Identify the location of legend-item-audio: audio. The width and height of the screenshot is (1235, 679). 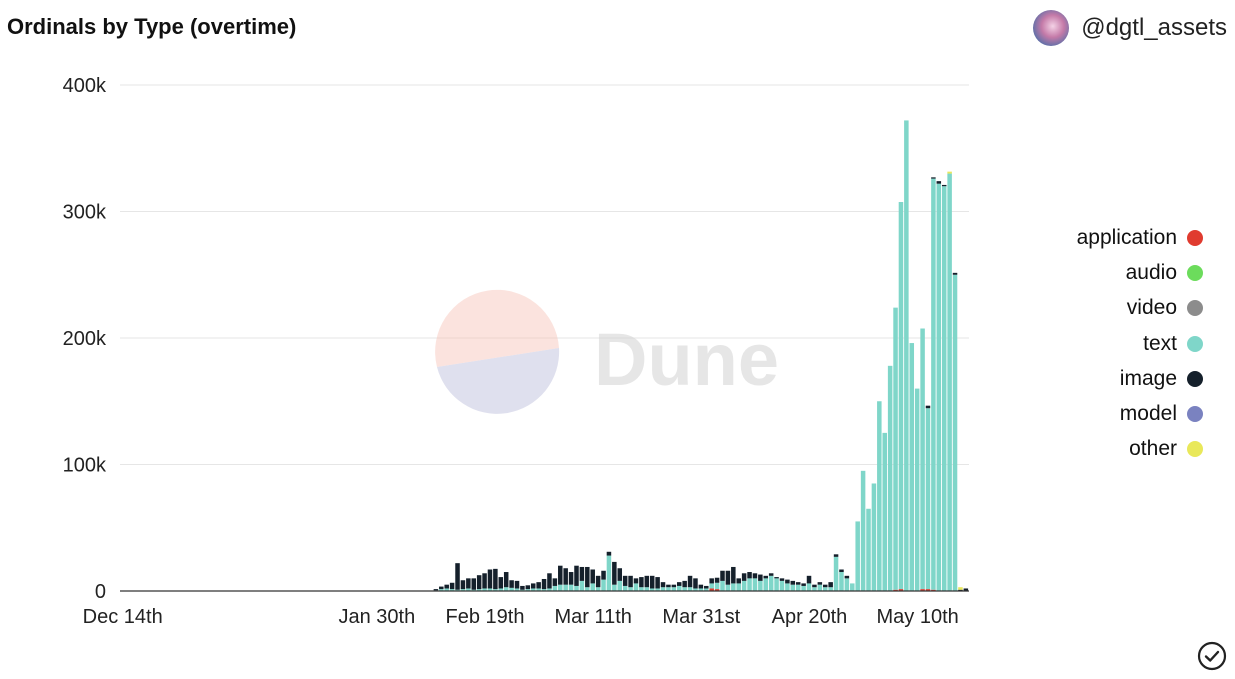
(1140, 272).